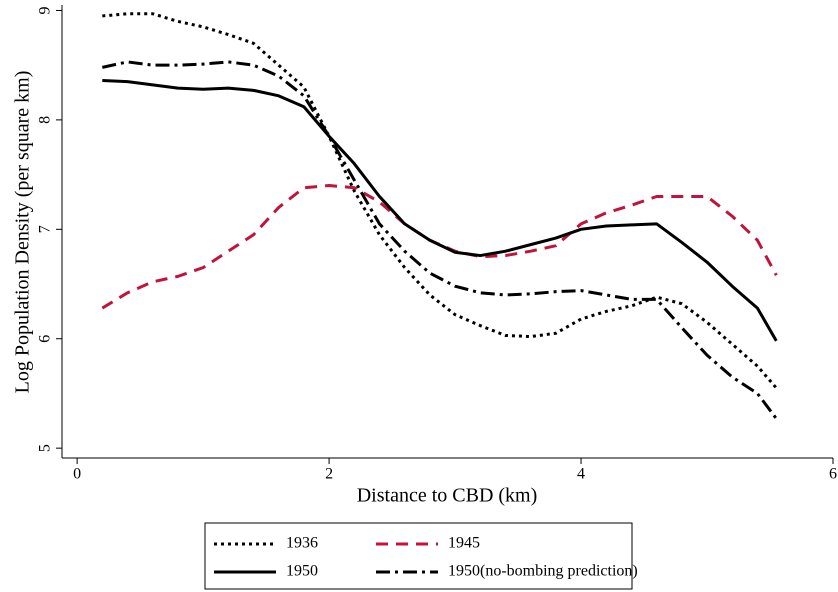 The height and width of the screenshot is (592, 838). I want to click on legend-label: 1936, so click(302, 543).